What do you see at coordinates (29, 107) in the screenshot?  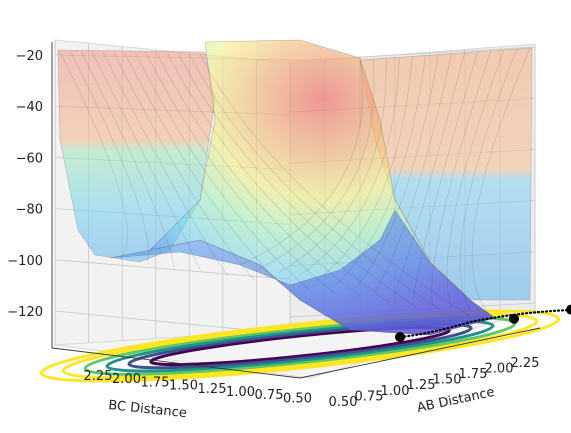 I see `z-tick-label: −40` at bounding box center [29, 107].